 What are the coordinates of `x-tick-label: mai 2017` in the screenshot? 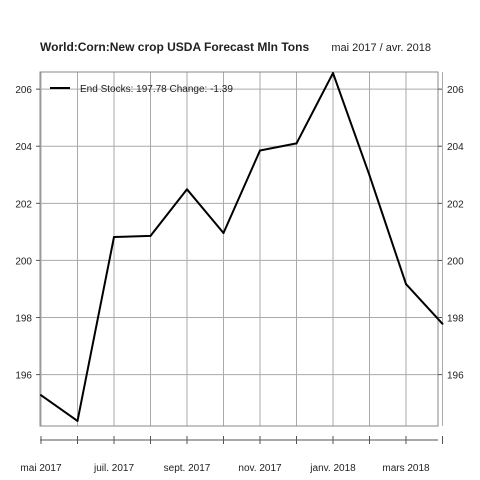 It's located at (41, 468).